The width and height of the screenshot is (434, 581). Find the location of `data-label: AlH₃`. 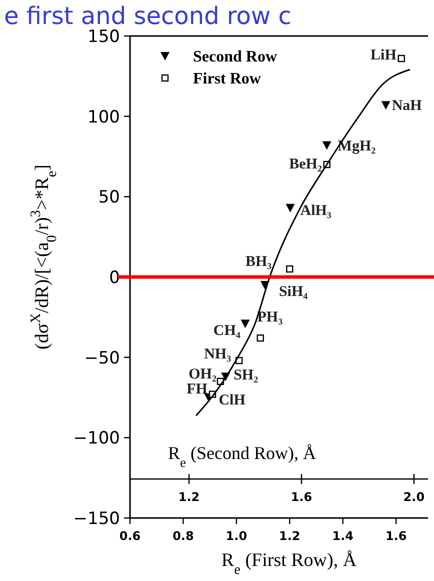

data-label: AlH₃ is located at coordinates (316, 210).